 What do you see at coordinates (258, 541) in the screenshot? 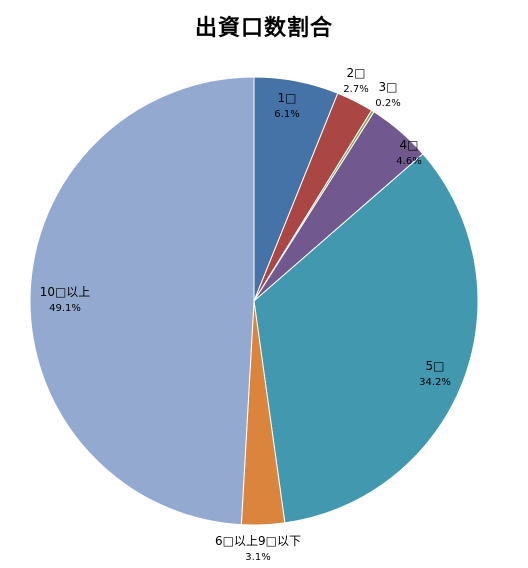
I see `slice-label-name-6: 6□以上9□以下` at bounding box center [258, 541].